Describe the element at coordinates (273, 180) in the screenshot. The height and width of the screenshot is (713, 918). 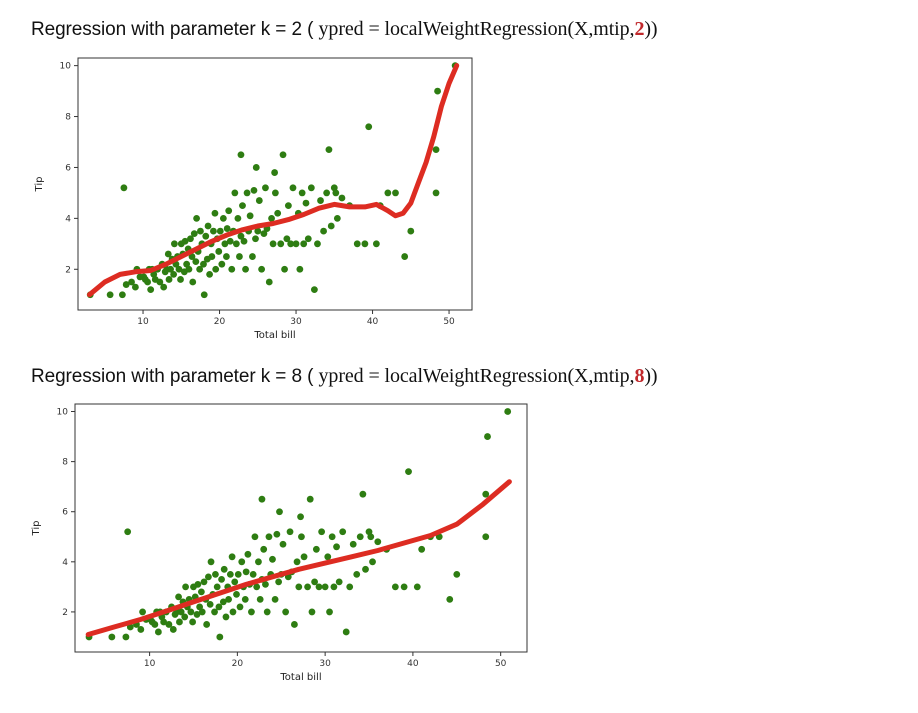
I see `regression-curve` at that location.